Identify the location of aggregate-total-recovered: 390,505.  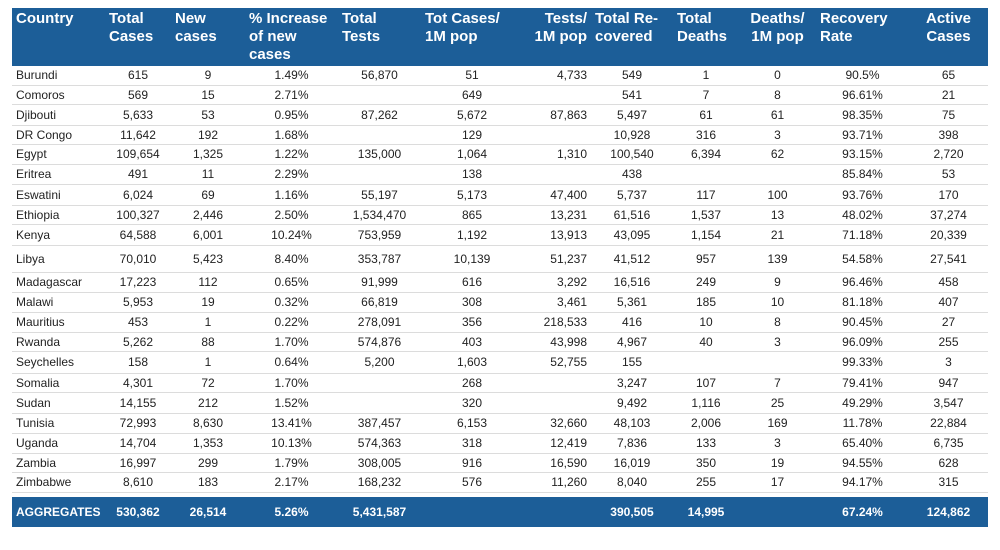
(632, 511).